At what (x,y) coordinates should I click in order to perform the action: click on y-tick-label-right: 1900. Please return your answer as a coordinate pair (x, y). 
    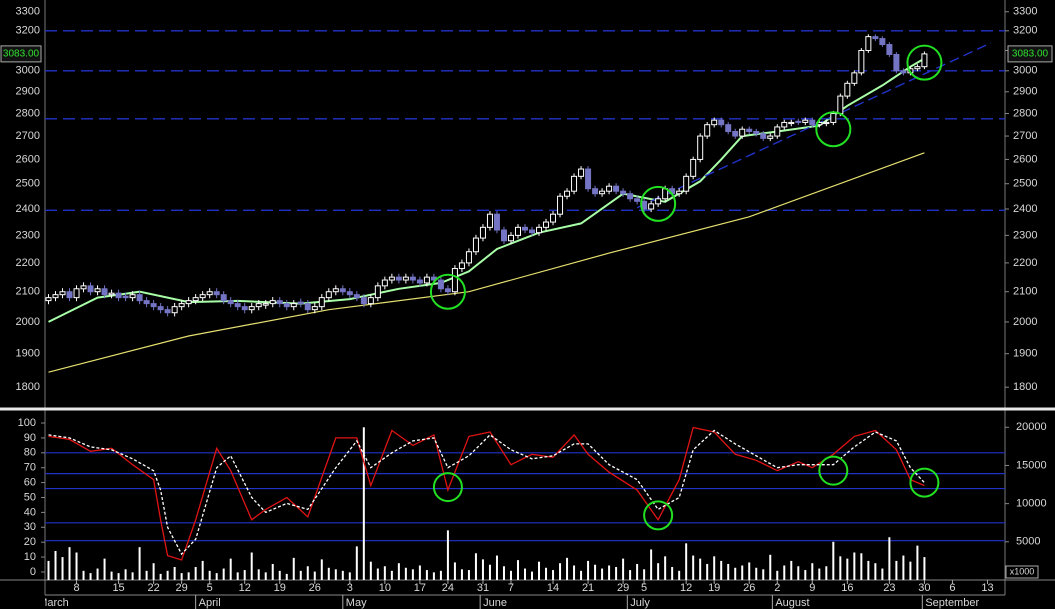
    Looking at the image, I should click on (1025, 354).